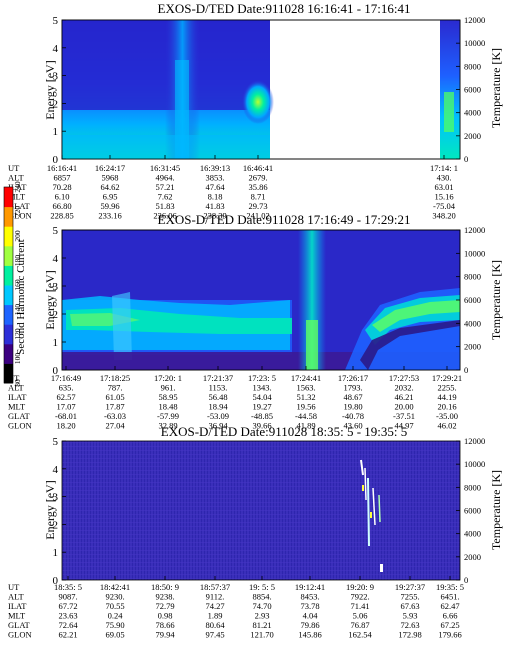  I want to click on colorbar-tick-label: 180, so click(17, 261).